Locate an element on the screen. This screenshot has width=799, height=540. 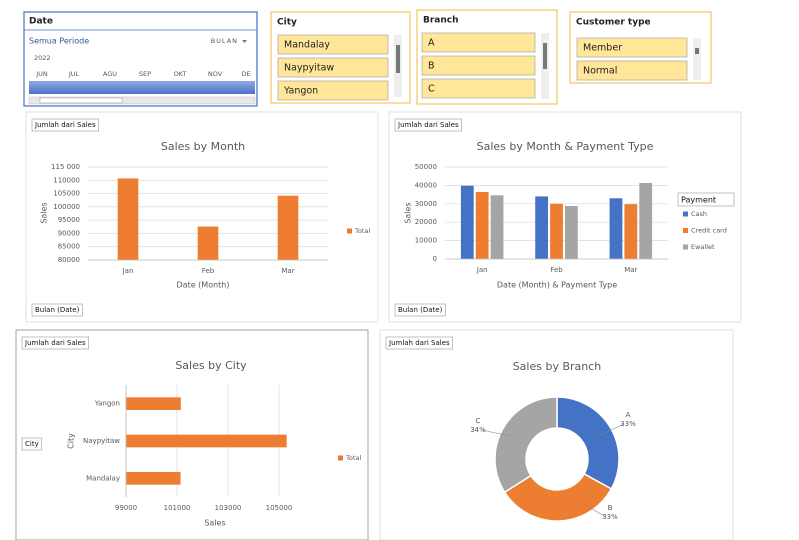
y-tick-label: 40000 is located at coordinates (426, 185).